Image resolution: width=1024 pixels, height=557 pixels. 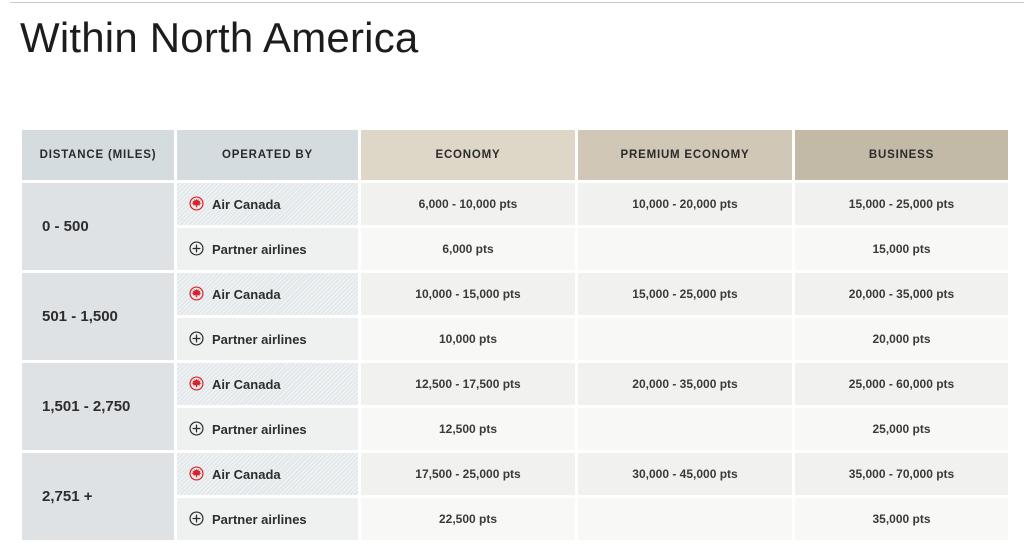 What do you see at coordinates (98, 226) in the screenshot?
I see `distance-cell: 0 - 500` at bounding box center [98, 226].